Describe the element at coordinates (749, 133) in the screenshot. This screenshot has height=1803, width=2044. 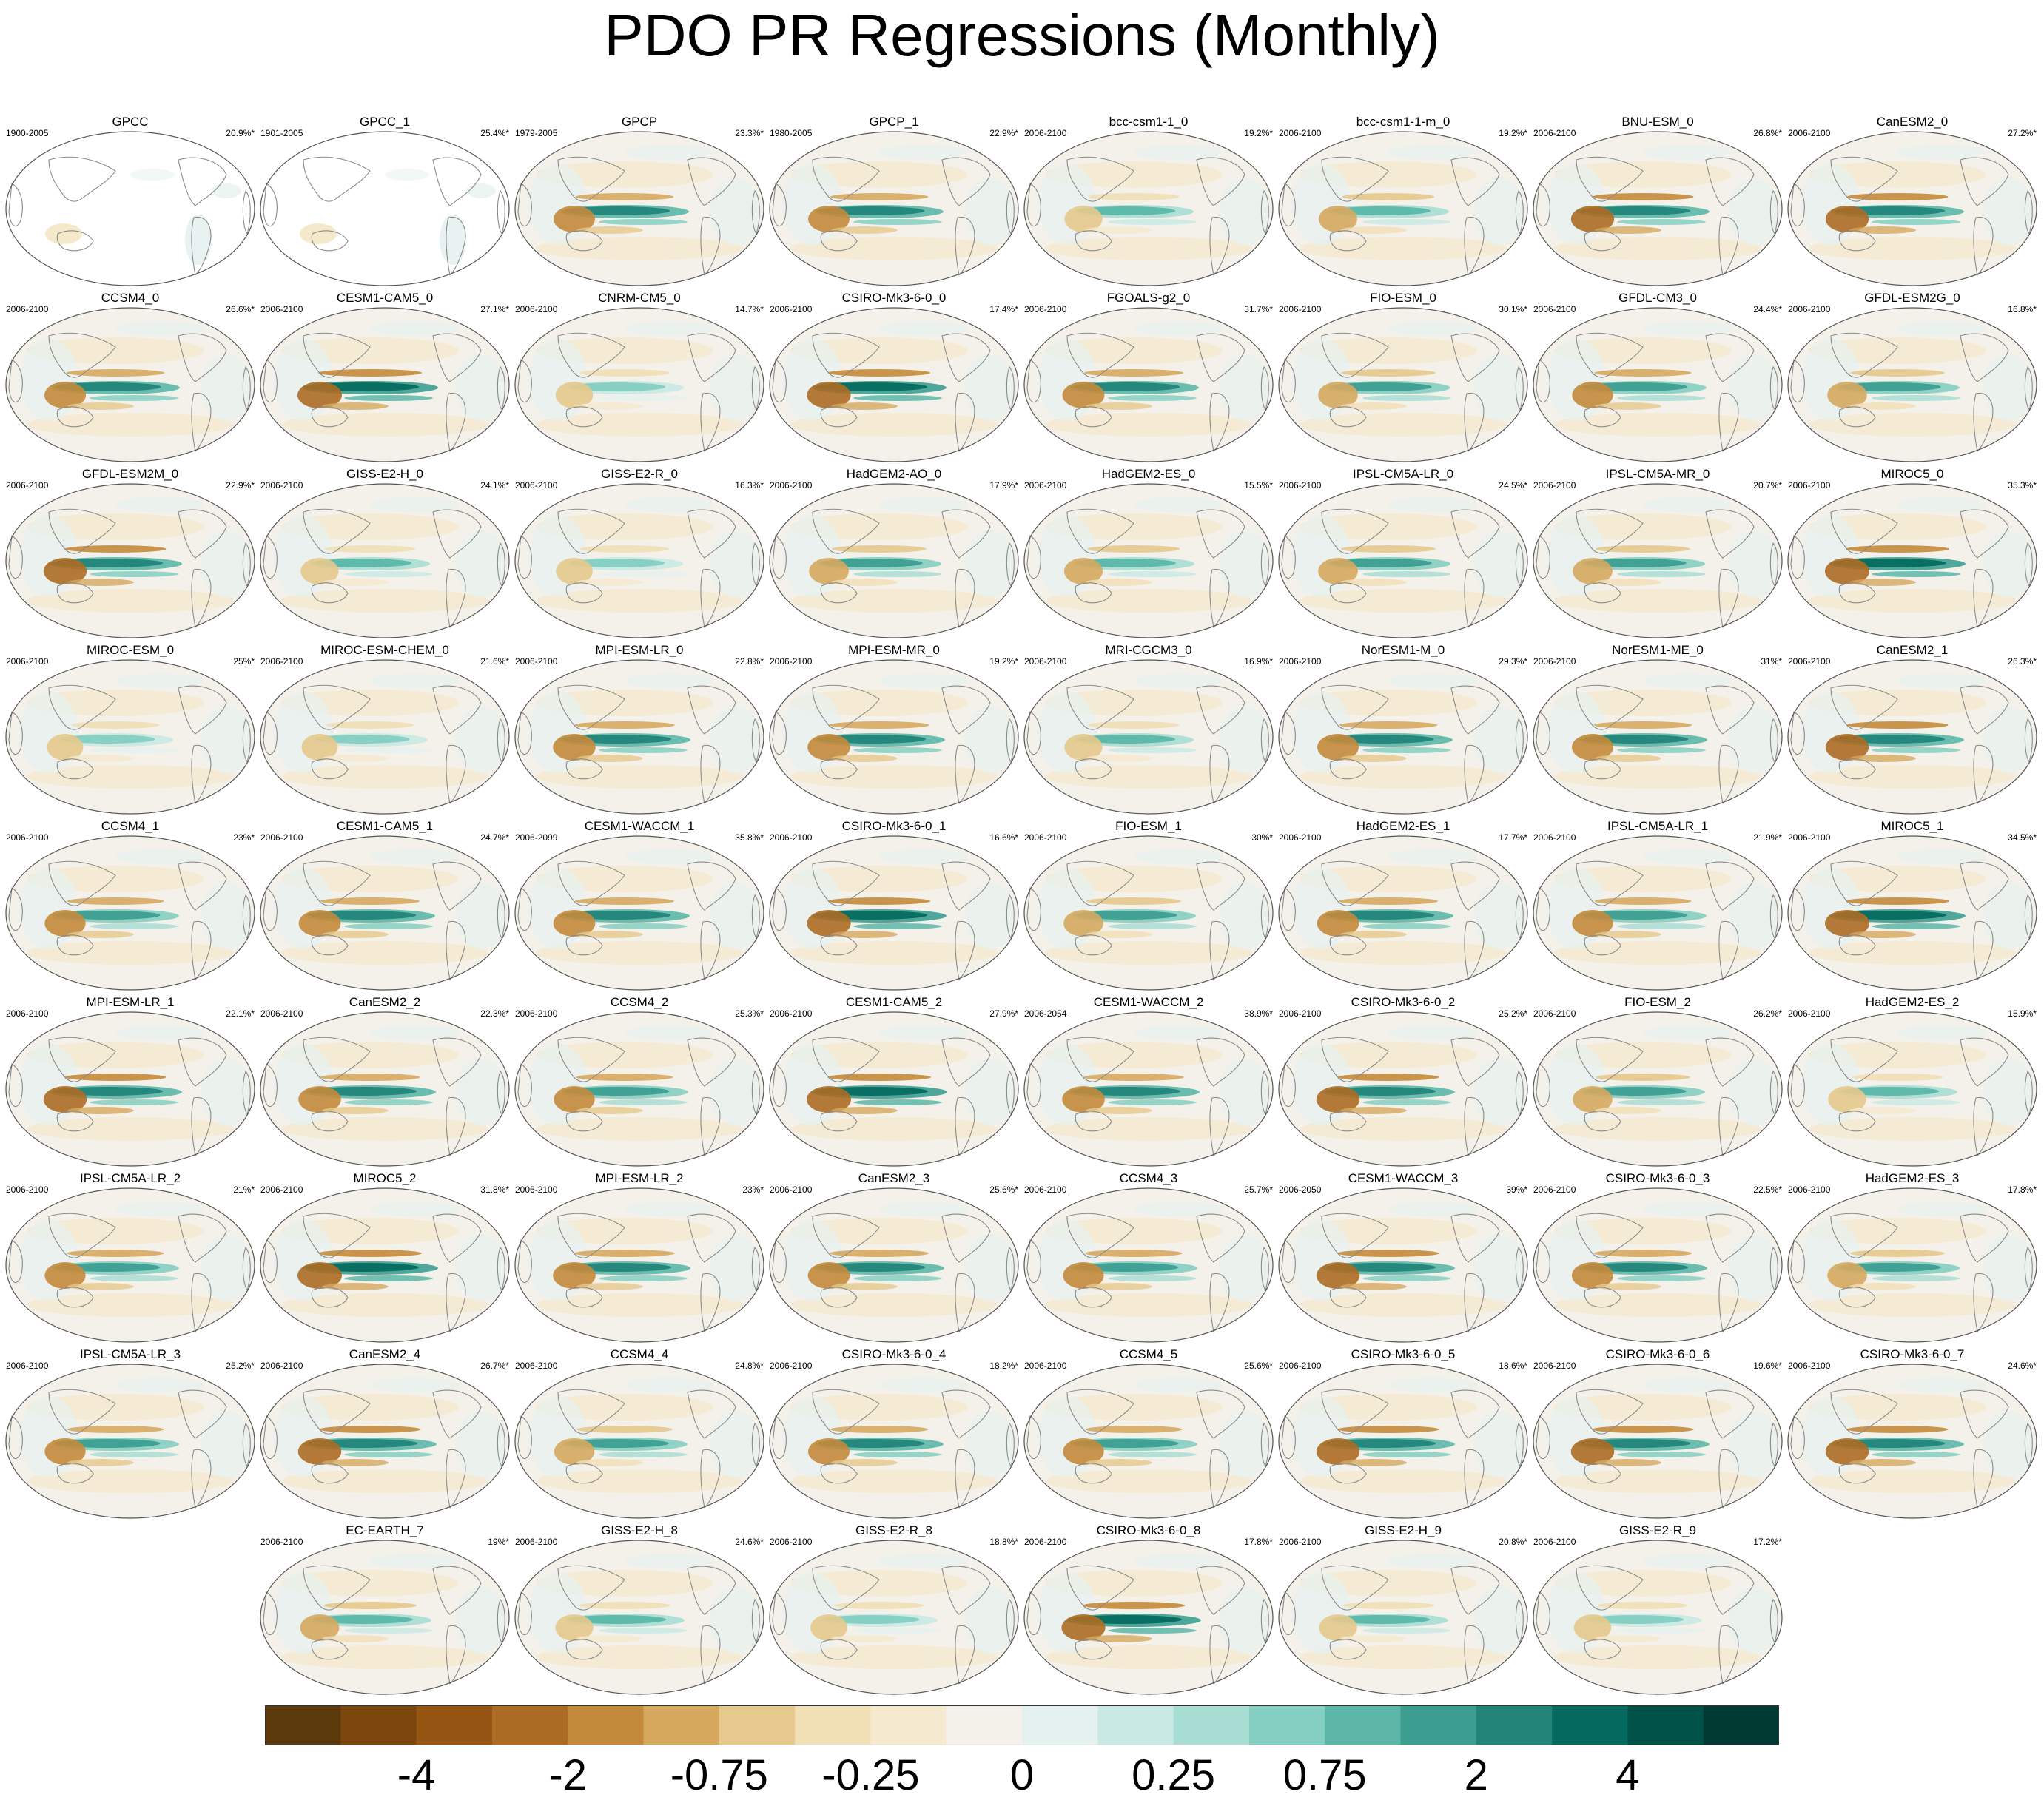
I see `panel-variance-pct: 23.3%*` at that location.